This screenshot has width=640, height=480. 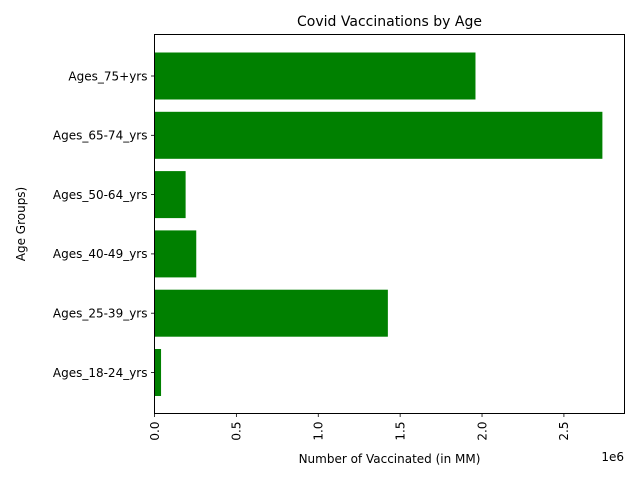 What do you see at coordinates (564, 431) in the screenshot?
I see `x-tick-label: 2.5` at bounding box center [564, 431].